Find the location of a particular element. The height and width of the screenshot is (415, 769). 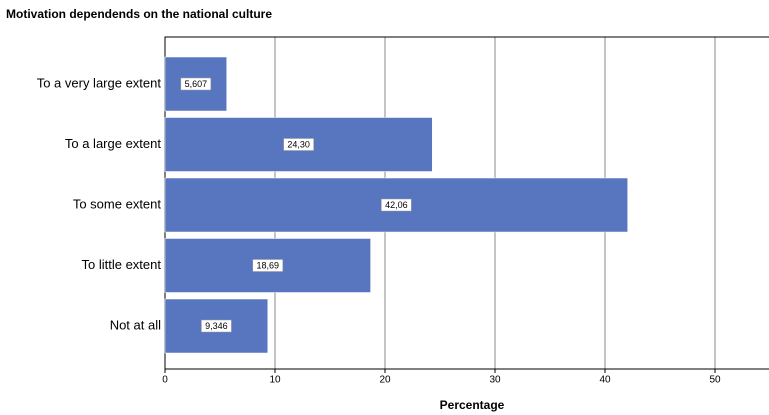

y-tick-label: To some extent is located at coordinates (117, 203).